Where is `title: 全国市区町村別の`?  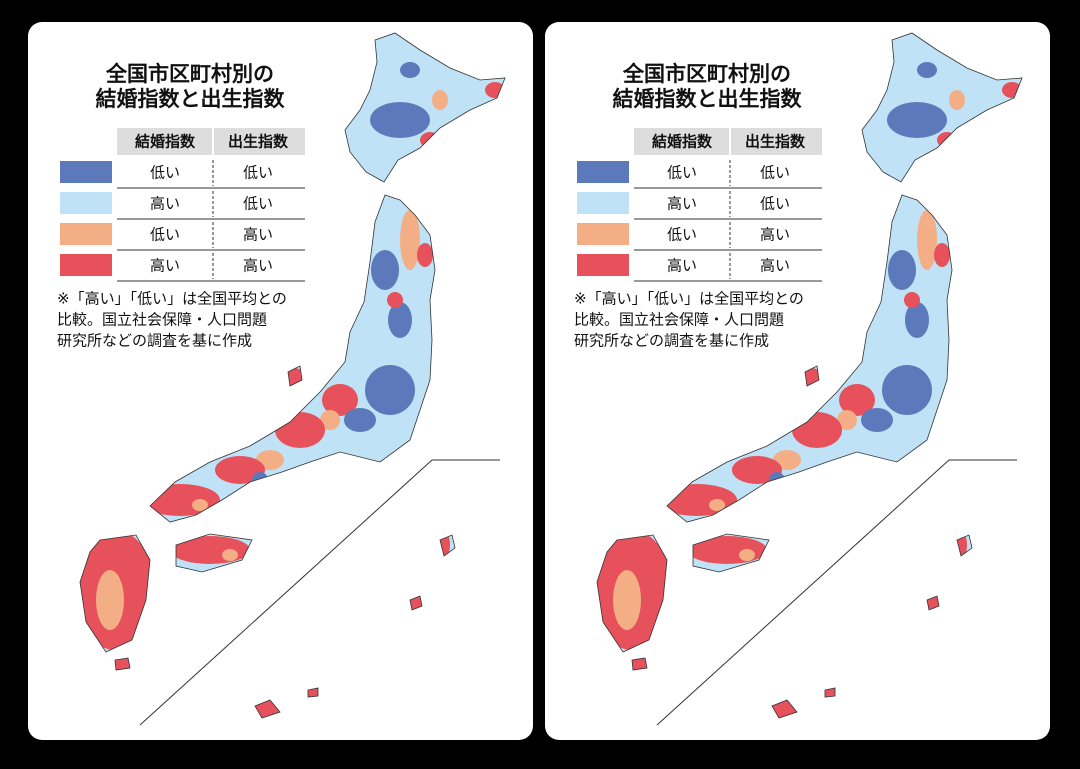
title: 全国市区町村別の is located at coordinates (706, 74).